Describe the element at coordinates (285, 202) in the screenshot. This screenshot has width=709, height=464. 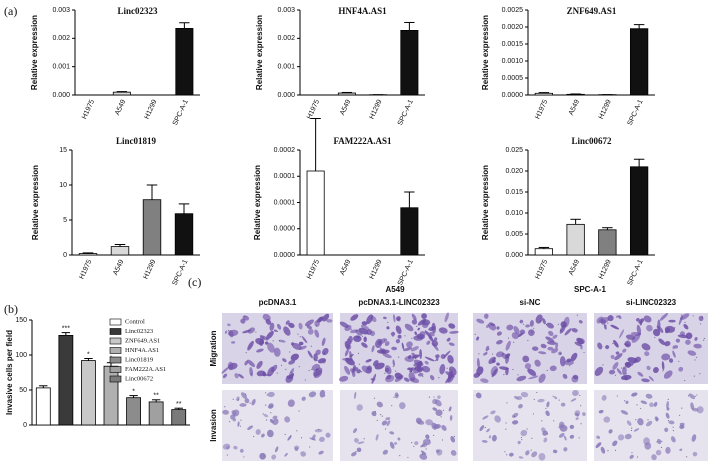
I see `y-tick-label: 0.0001` at that location.